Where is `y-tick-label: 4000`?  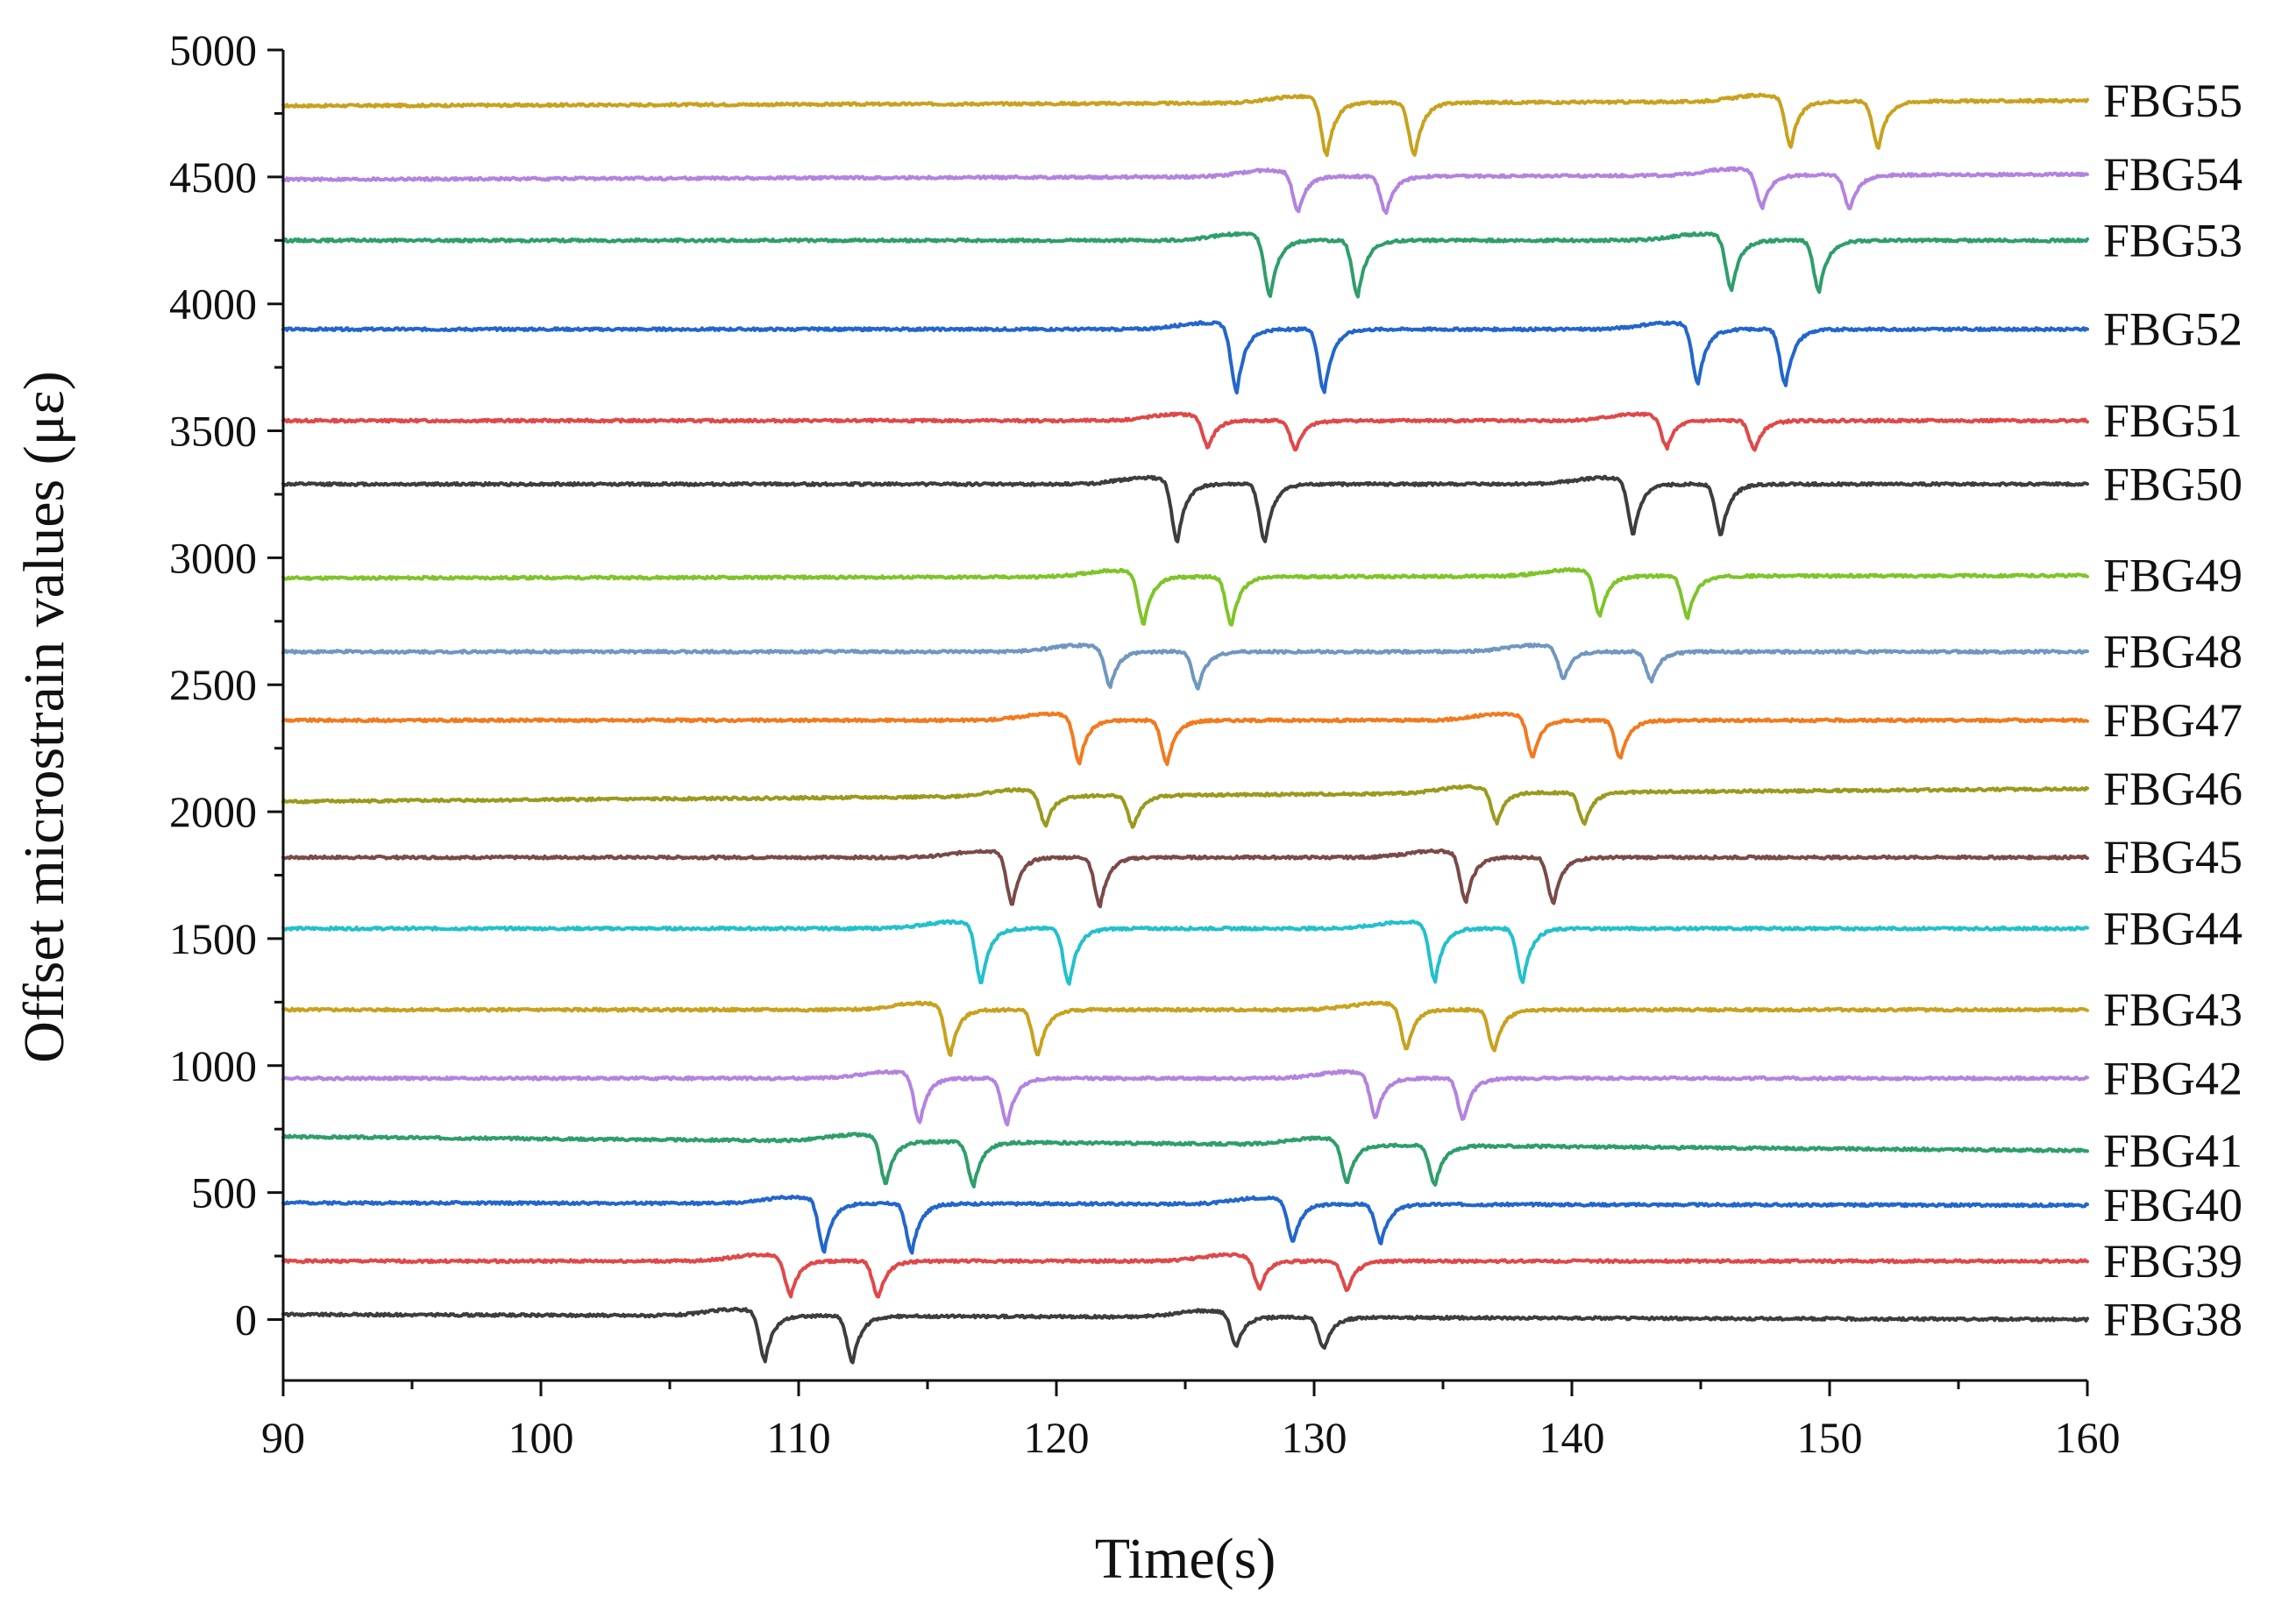 y-tick-label: 4000 is located at coordinates (213, 304).